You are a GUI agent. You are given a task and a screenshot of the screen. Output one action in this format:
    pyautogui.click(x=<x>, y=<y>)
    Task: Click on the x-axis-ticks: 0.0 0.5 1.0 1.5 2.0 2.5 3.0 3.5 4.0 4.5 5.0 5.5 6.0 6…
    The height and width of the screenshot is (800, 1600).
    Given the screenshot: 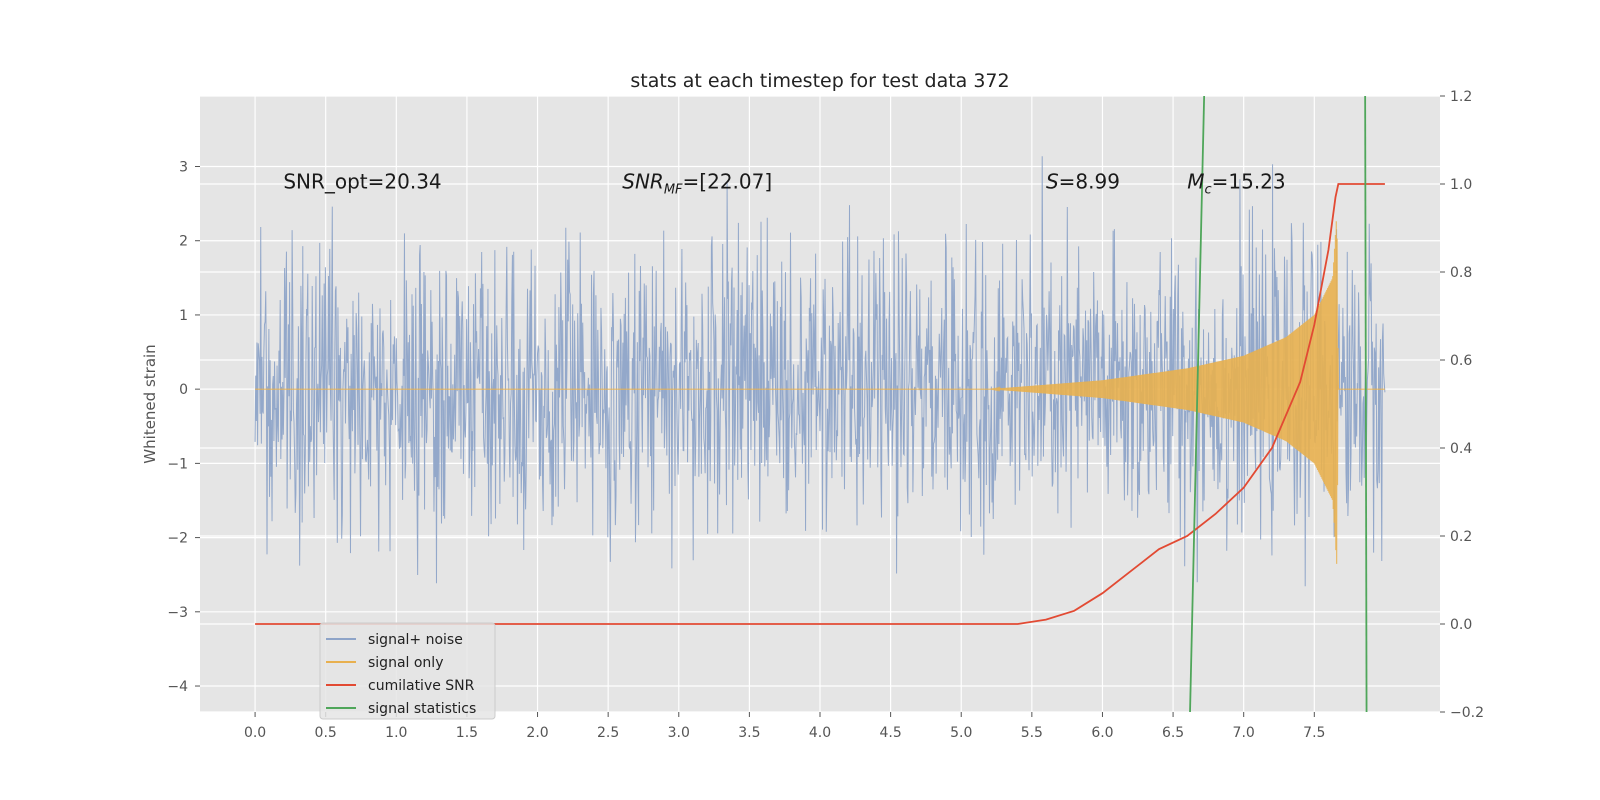 What is the action you would take?
    pyautogui.click(x=784, y=726)
    